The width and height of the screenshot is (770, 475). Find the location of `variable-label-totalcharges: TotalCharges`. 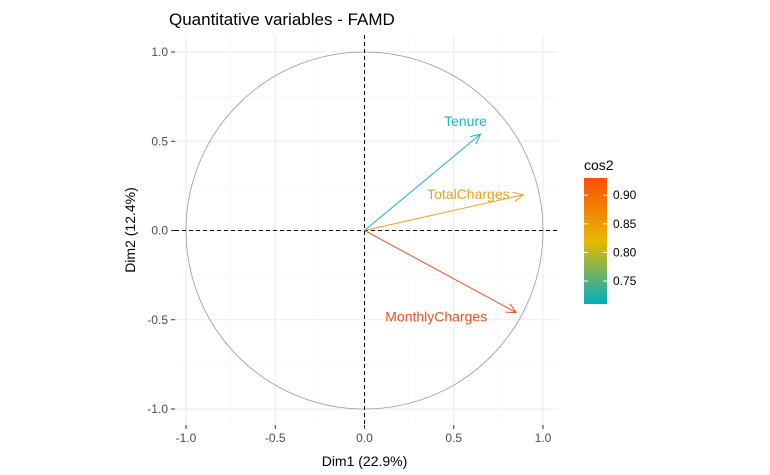

variable-label-totalcharges: TotalCharges is located at coordinates (468, 194).